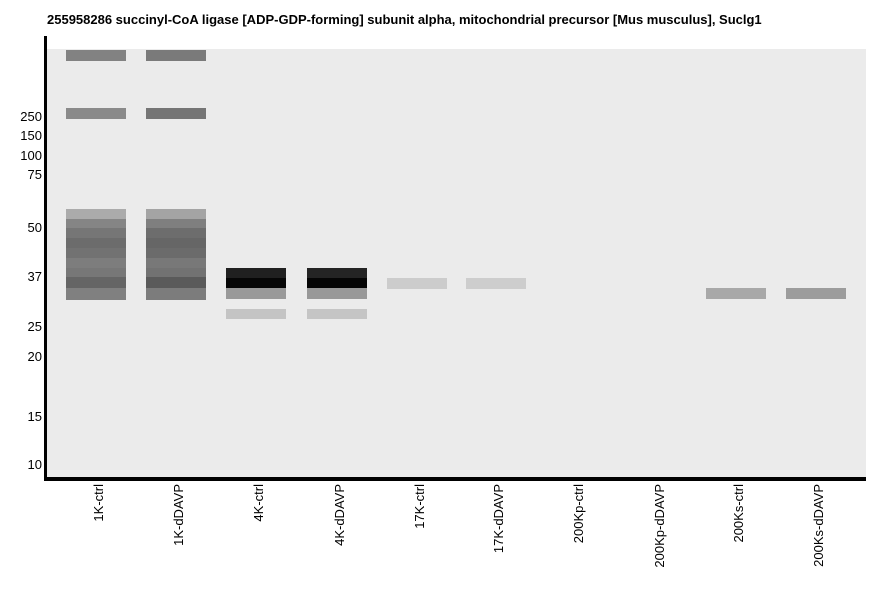 This screenshot has height=595, width=886. Describe the element at coordinates (34, 174) in the screenshot. I see `mw-tick-label: 75` at that location.